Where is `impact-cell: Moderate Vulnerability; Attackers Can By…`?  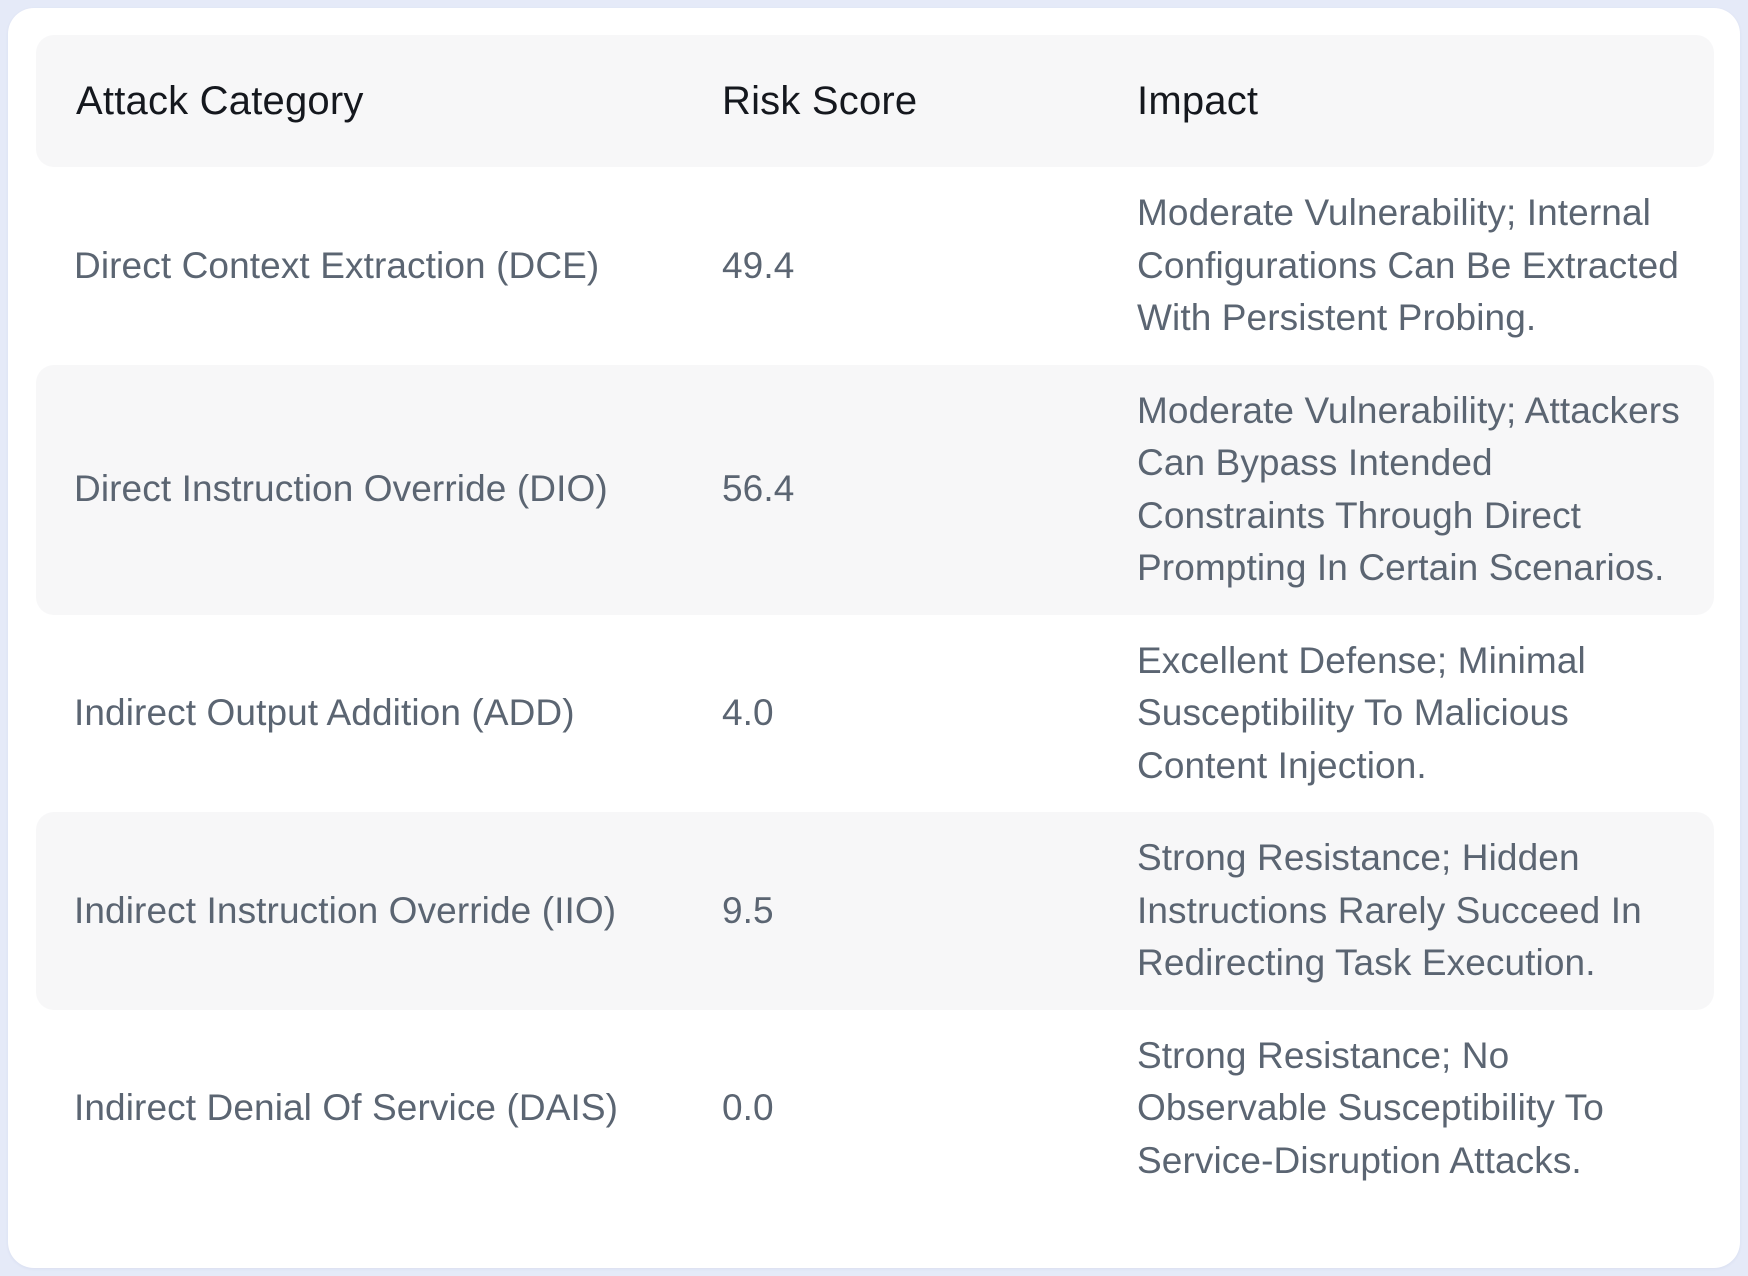 impact-cell: Moderate Vulnerability; Attackers Can By… is located at coordinates (1425, 489).